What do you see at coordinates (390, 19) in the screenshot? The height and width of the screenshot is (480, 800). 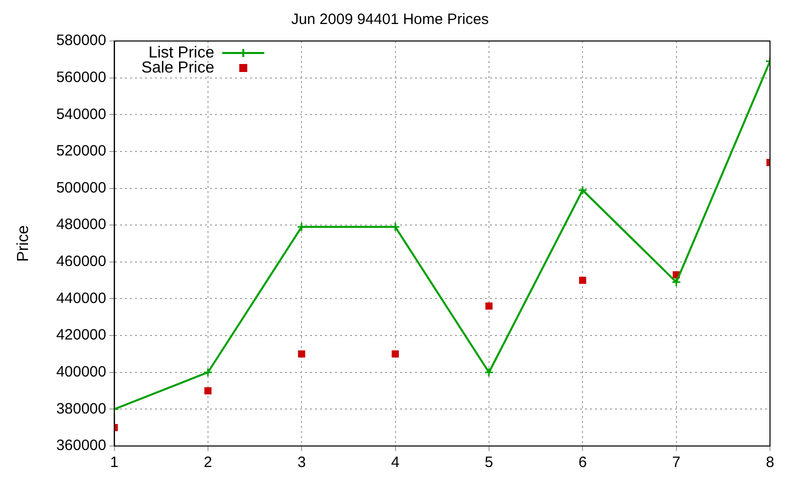 I see `chart-title: Jun 2009 94401 Home Prices` at bounding box center [390, 19].